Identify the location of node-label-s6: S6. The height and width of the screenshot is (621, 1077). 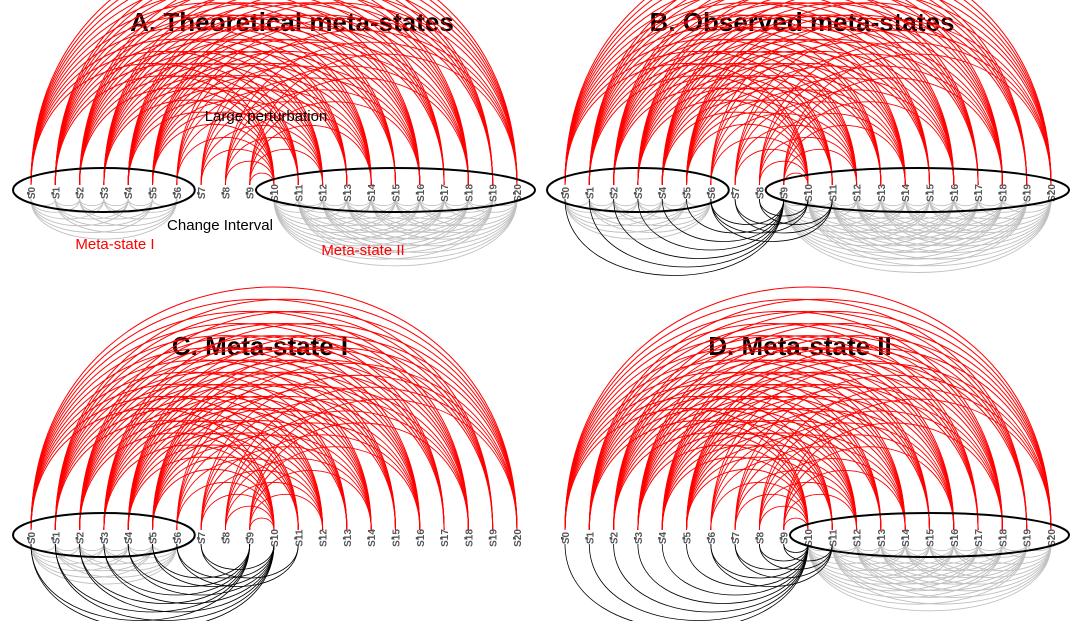
(178, 192).